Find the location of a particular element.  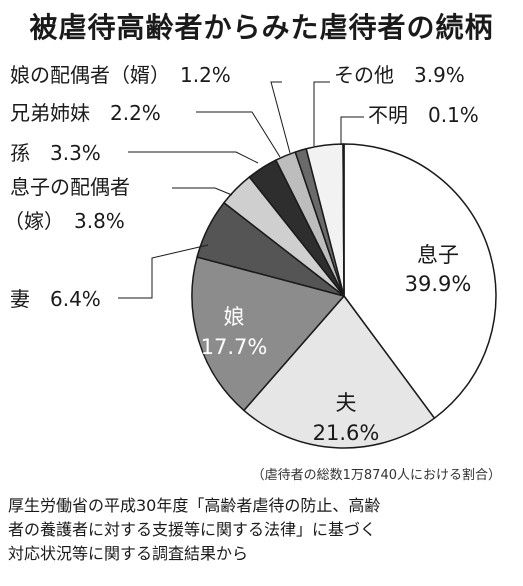

leader-line-kyoudai is located at coordinates (238, 134).